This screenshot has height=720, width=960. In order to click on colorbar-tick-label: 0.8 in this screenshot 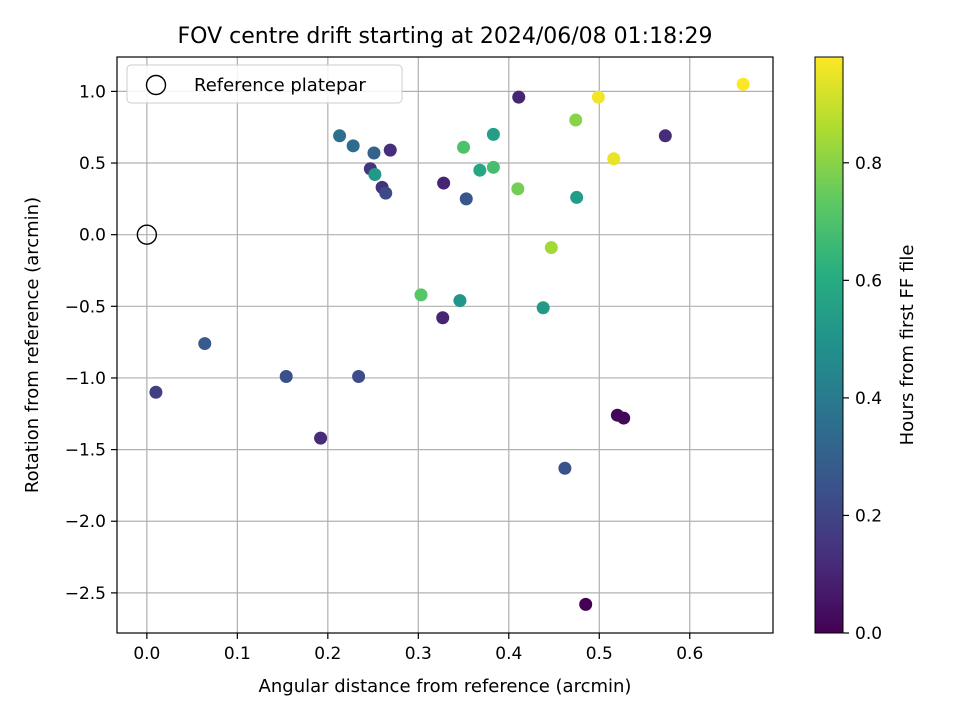, I will do `click(868, 164)`.